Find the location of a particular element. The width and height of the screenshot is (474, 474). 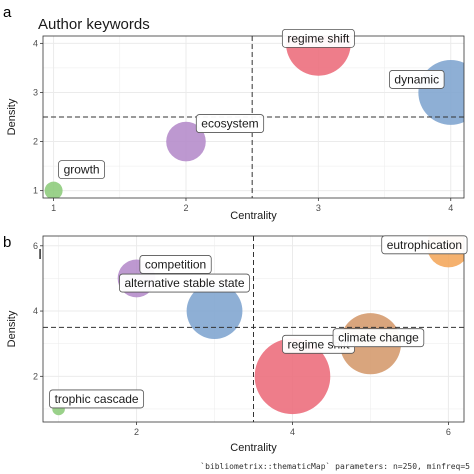

x-tick-label: 6 is located at coordinates (448, 432).